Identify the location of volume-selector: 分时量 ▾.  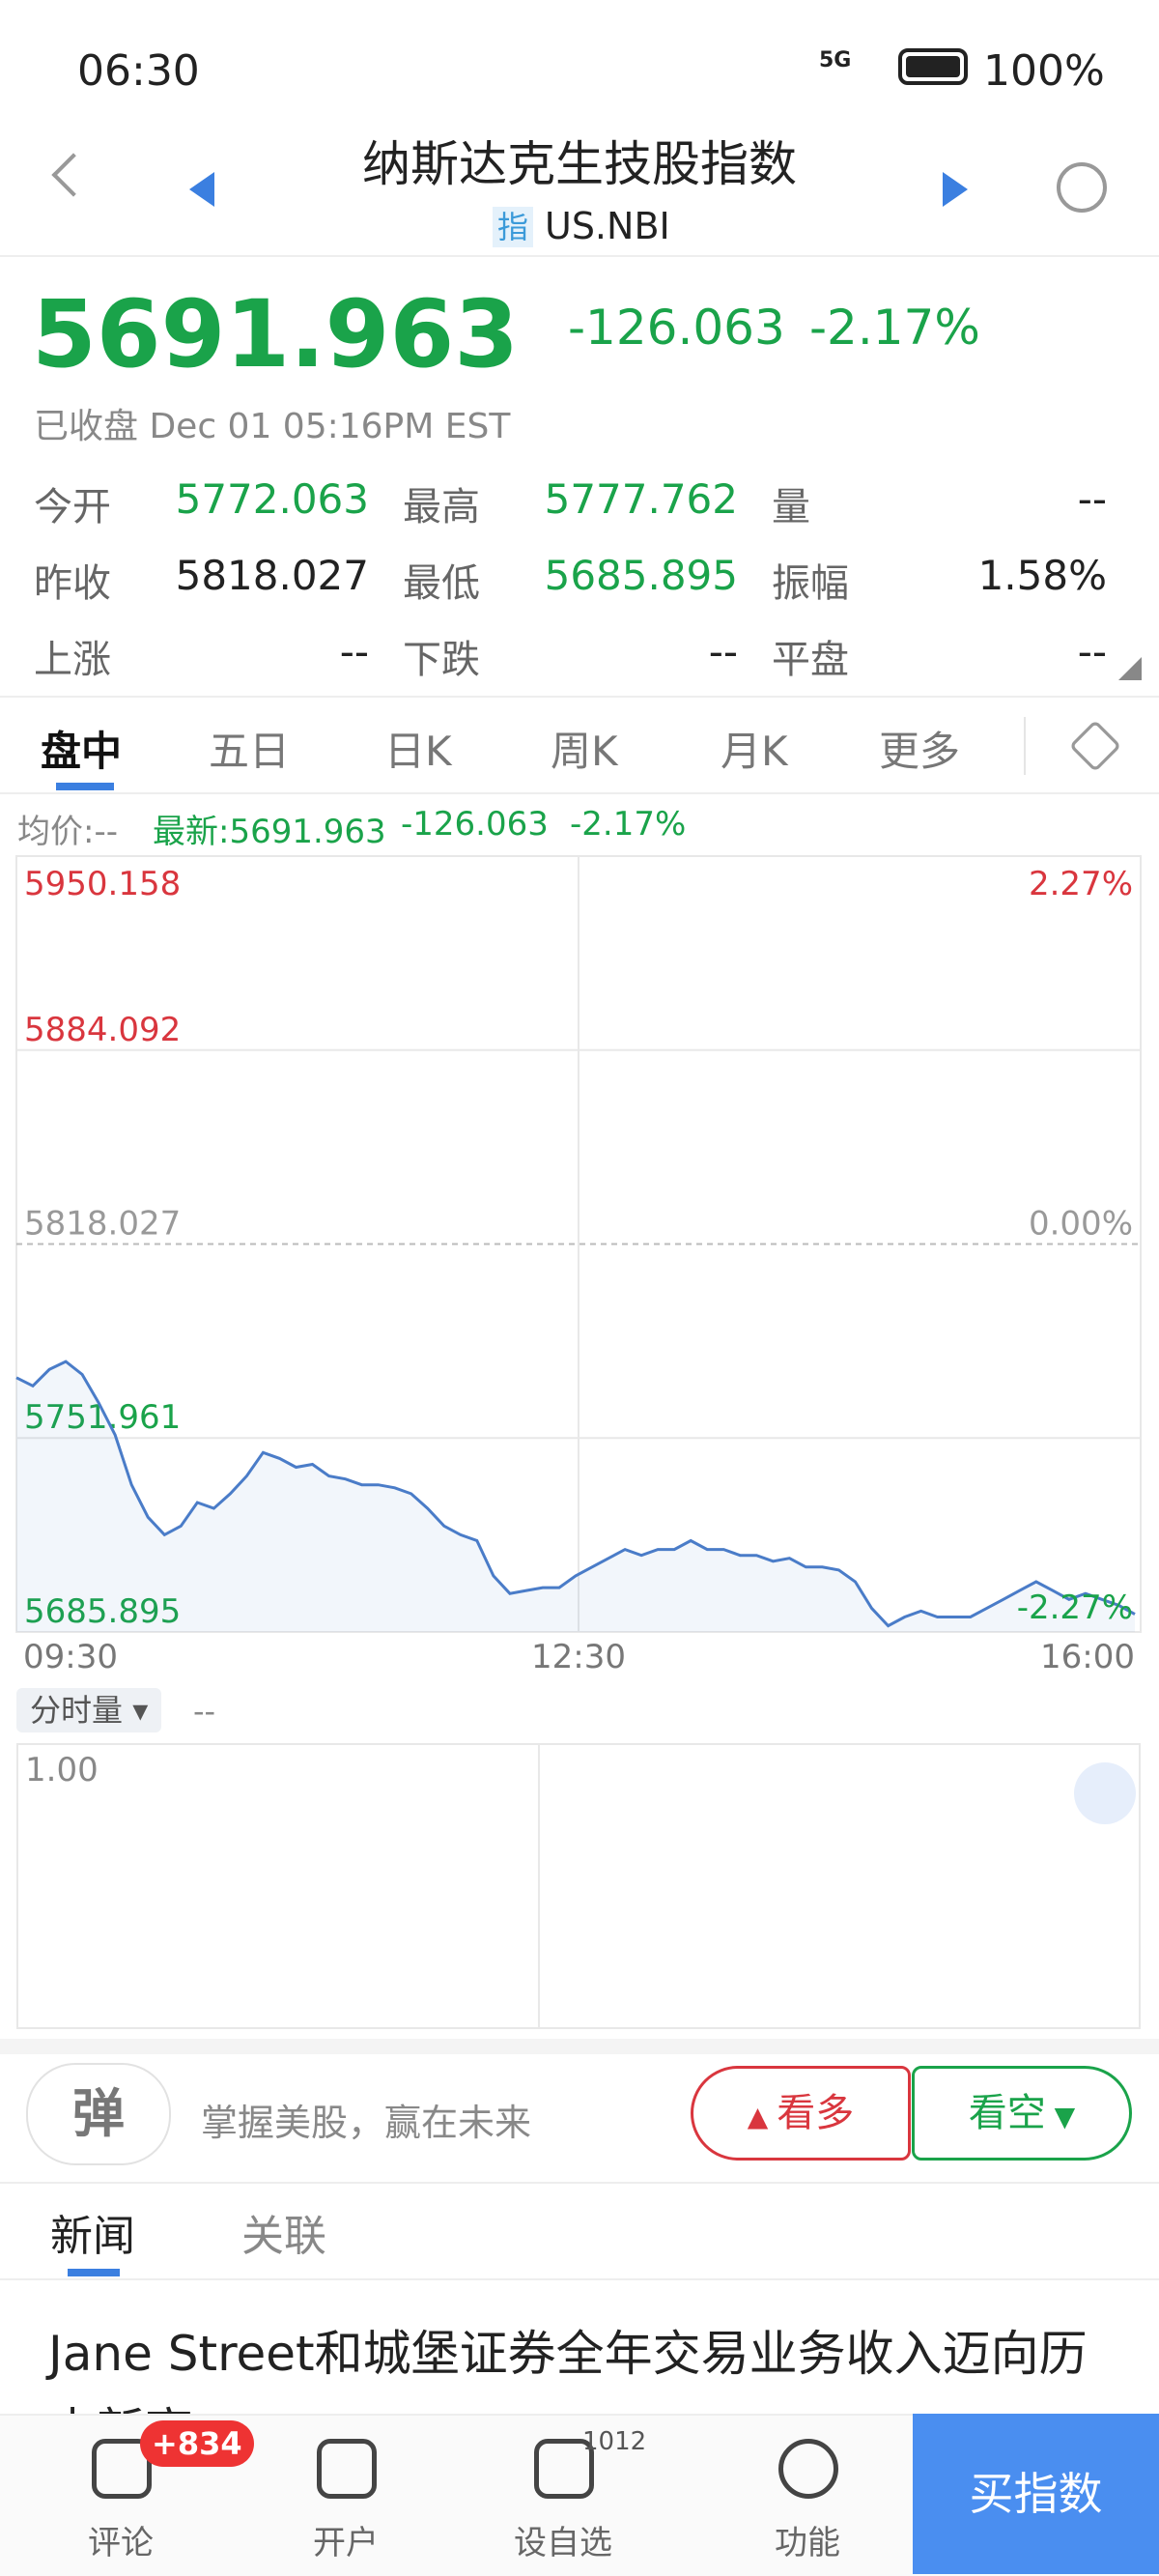
(89, 1710).